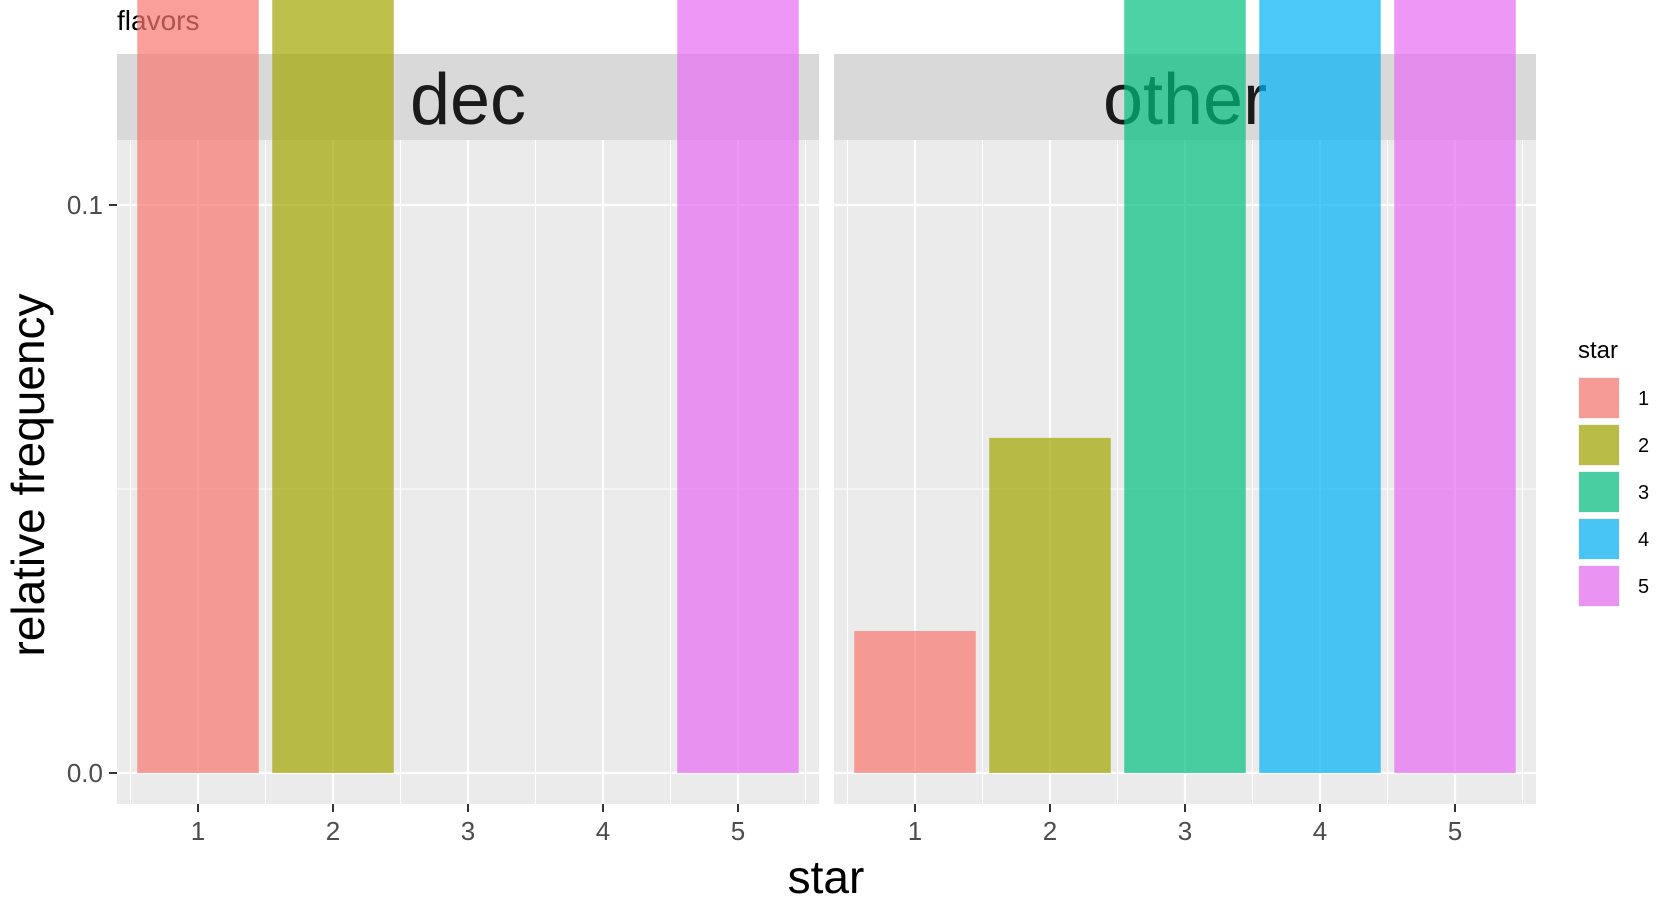  What do you see at coordinates (85, 773) in the screenshot?
I see `y-tick-label: 0.0` at bounding box center [85, 773].